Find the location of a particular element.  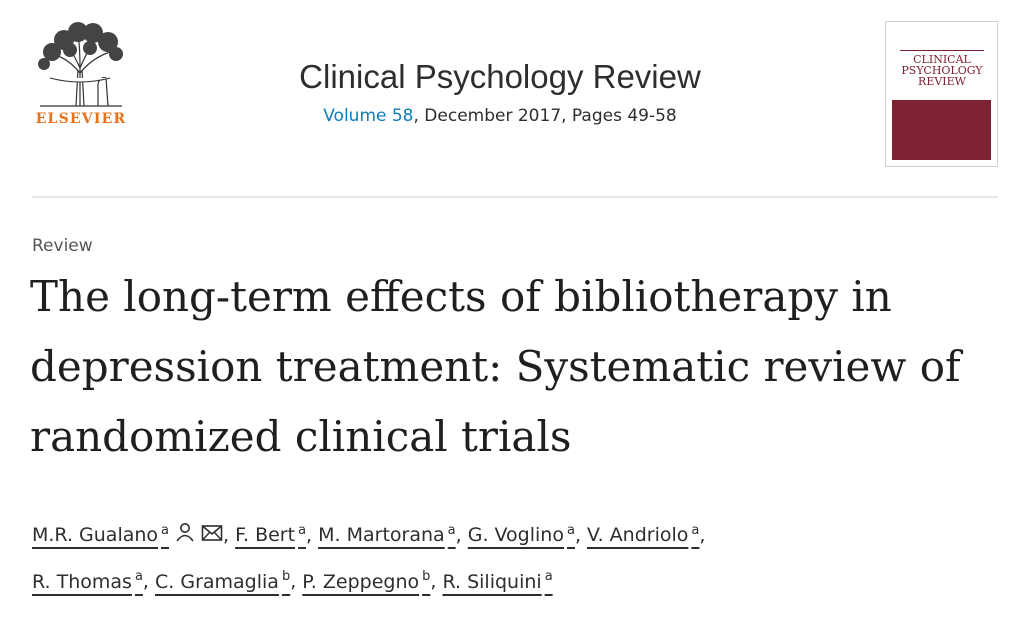

volume-link: Volume 58 is located at coordinates (368, 116).